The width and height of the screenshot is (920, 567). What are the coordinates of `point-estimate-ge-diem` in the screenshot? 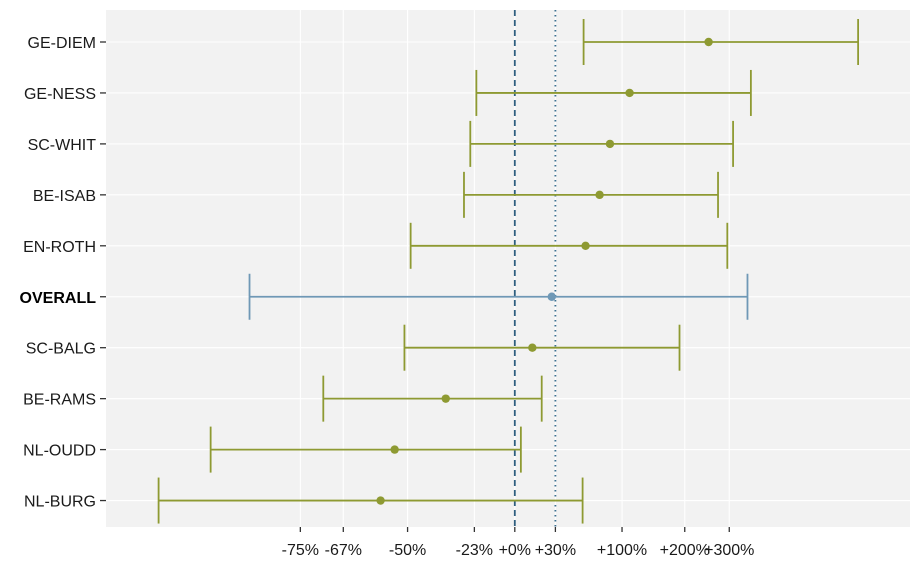 It's located at (708, 42).